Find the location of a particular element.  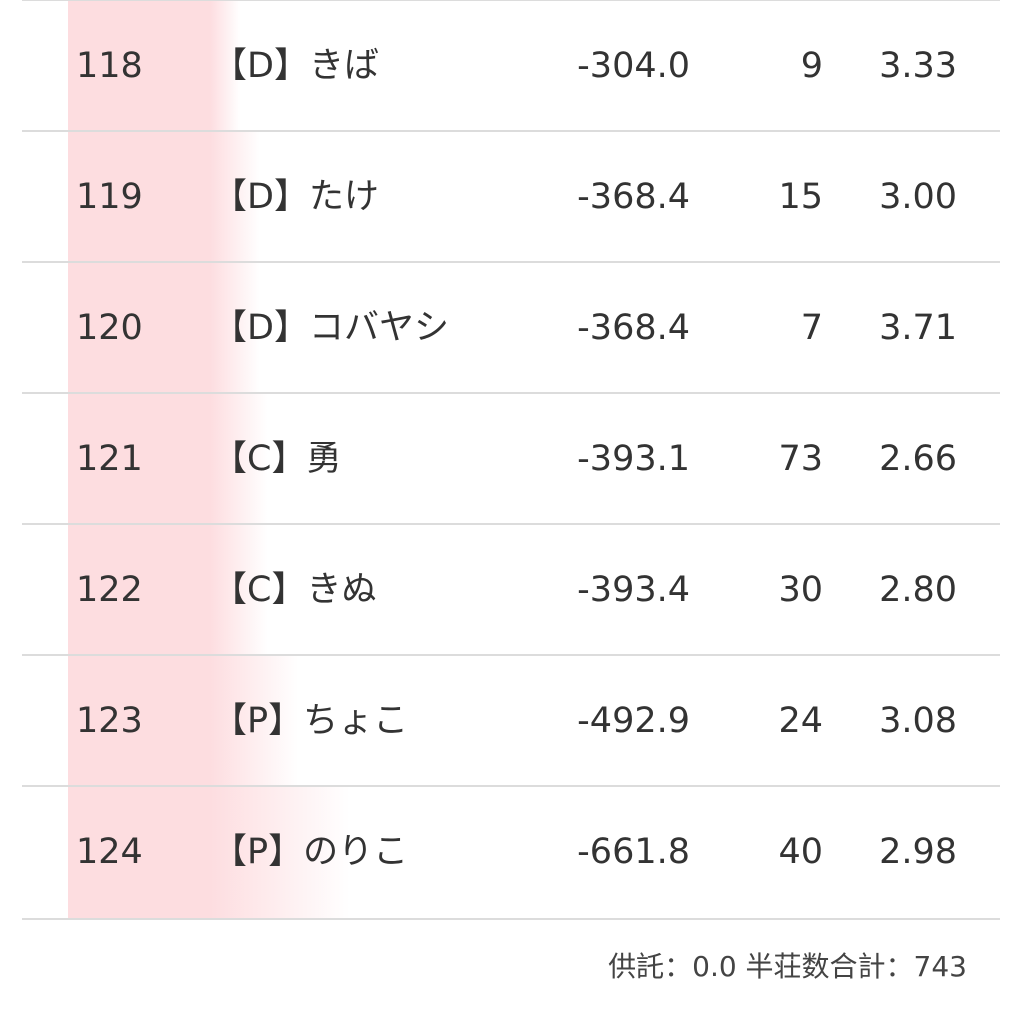

games-count: 73 is located at coordinates (800, 459).